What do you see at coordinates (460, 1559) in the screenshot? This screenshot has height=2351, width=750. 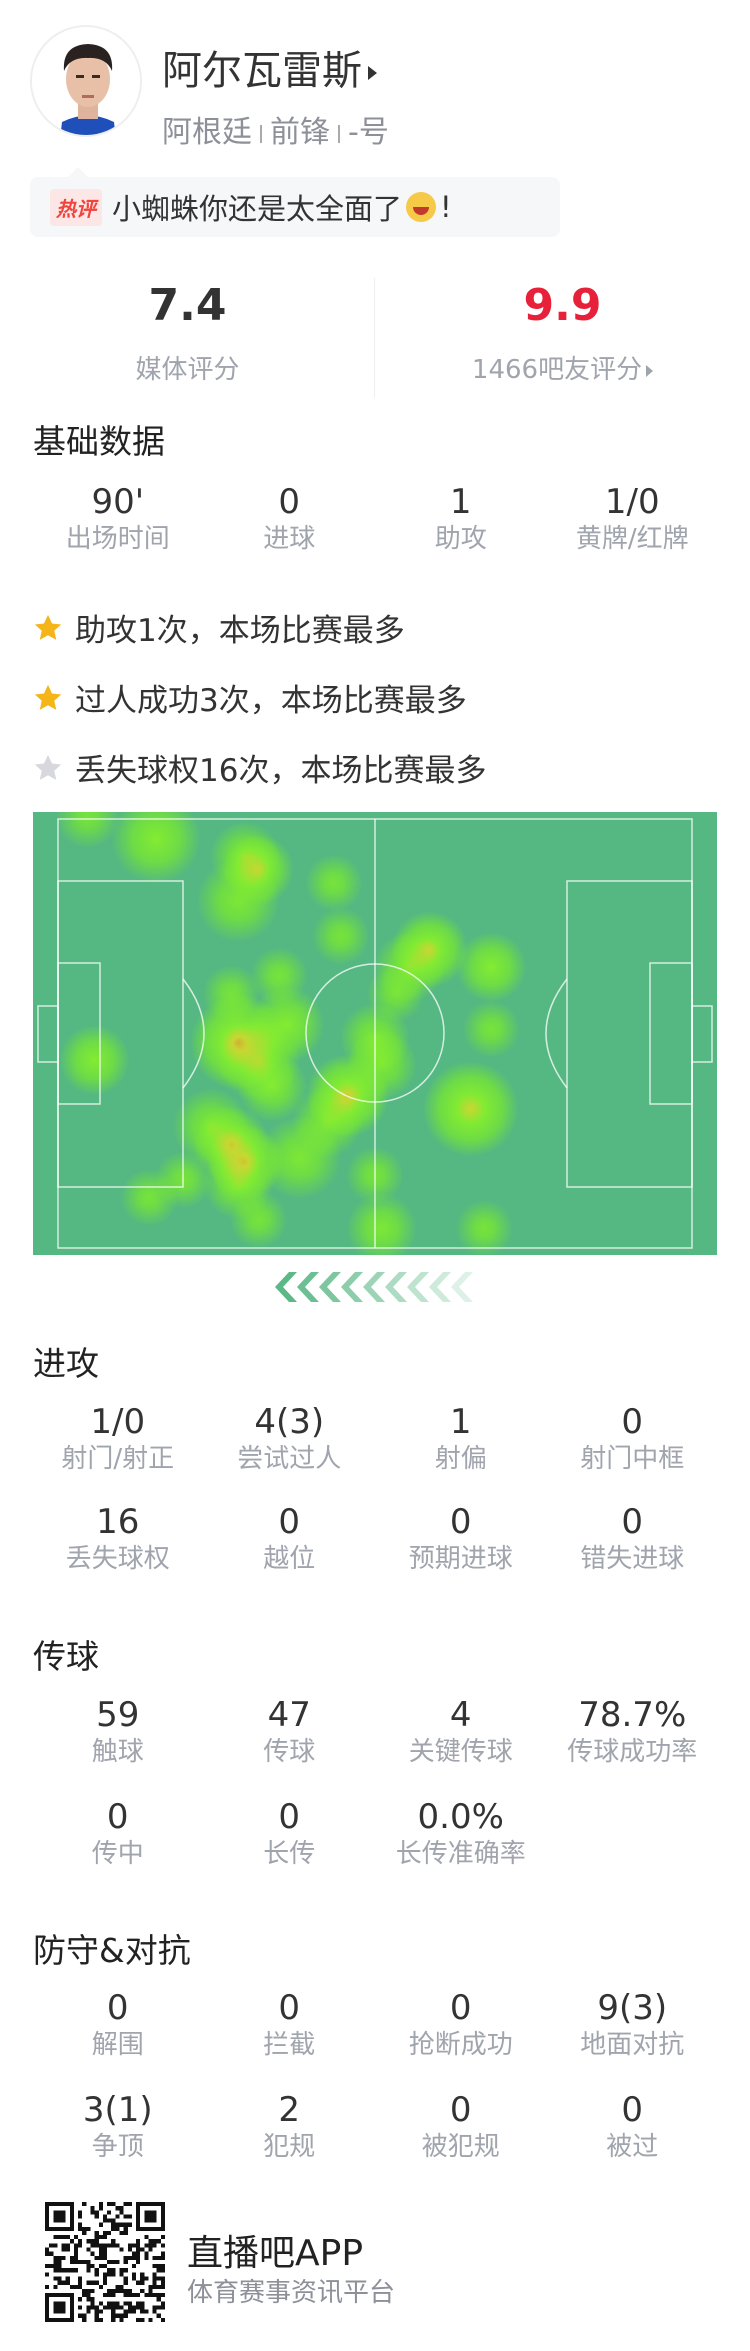 I see `stat-label: 预期进球` at bounding box center [460, 1559].